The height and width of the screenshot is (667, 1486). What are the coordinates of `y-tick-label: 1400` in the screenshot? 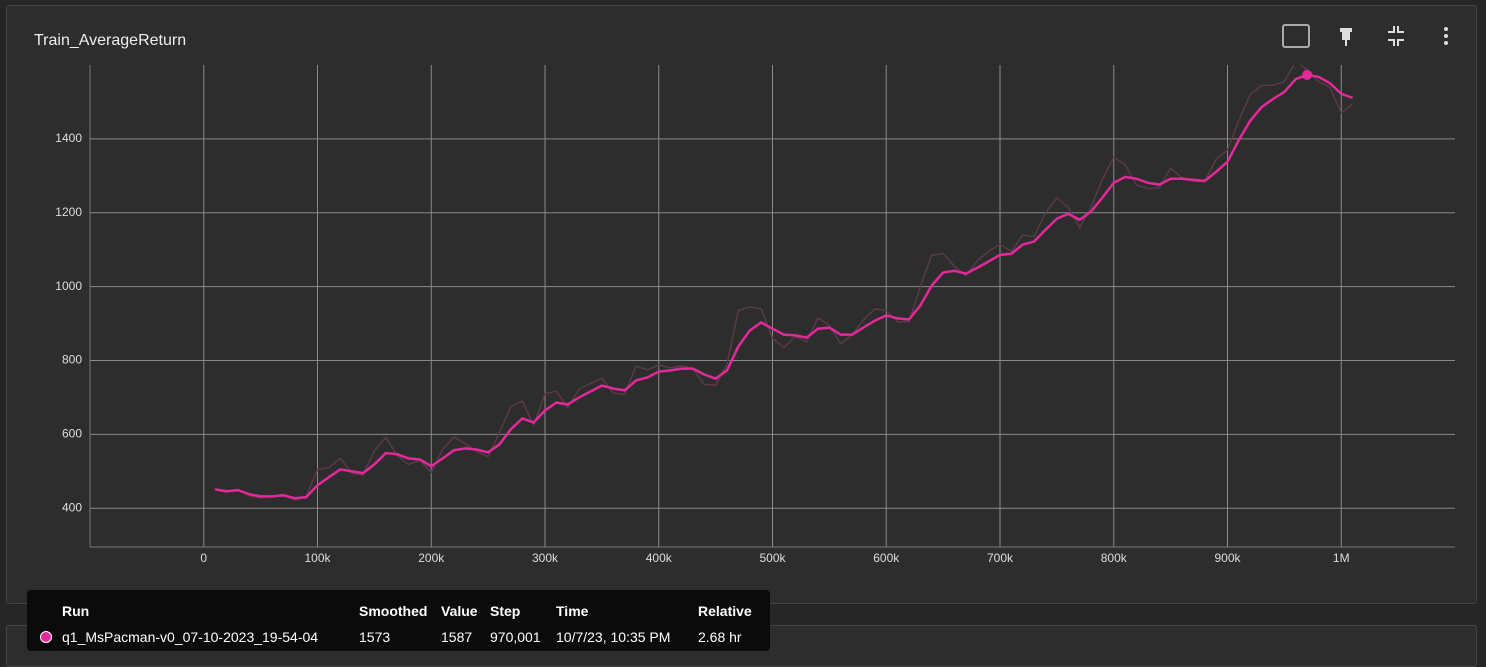 It's located at (68, 138).